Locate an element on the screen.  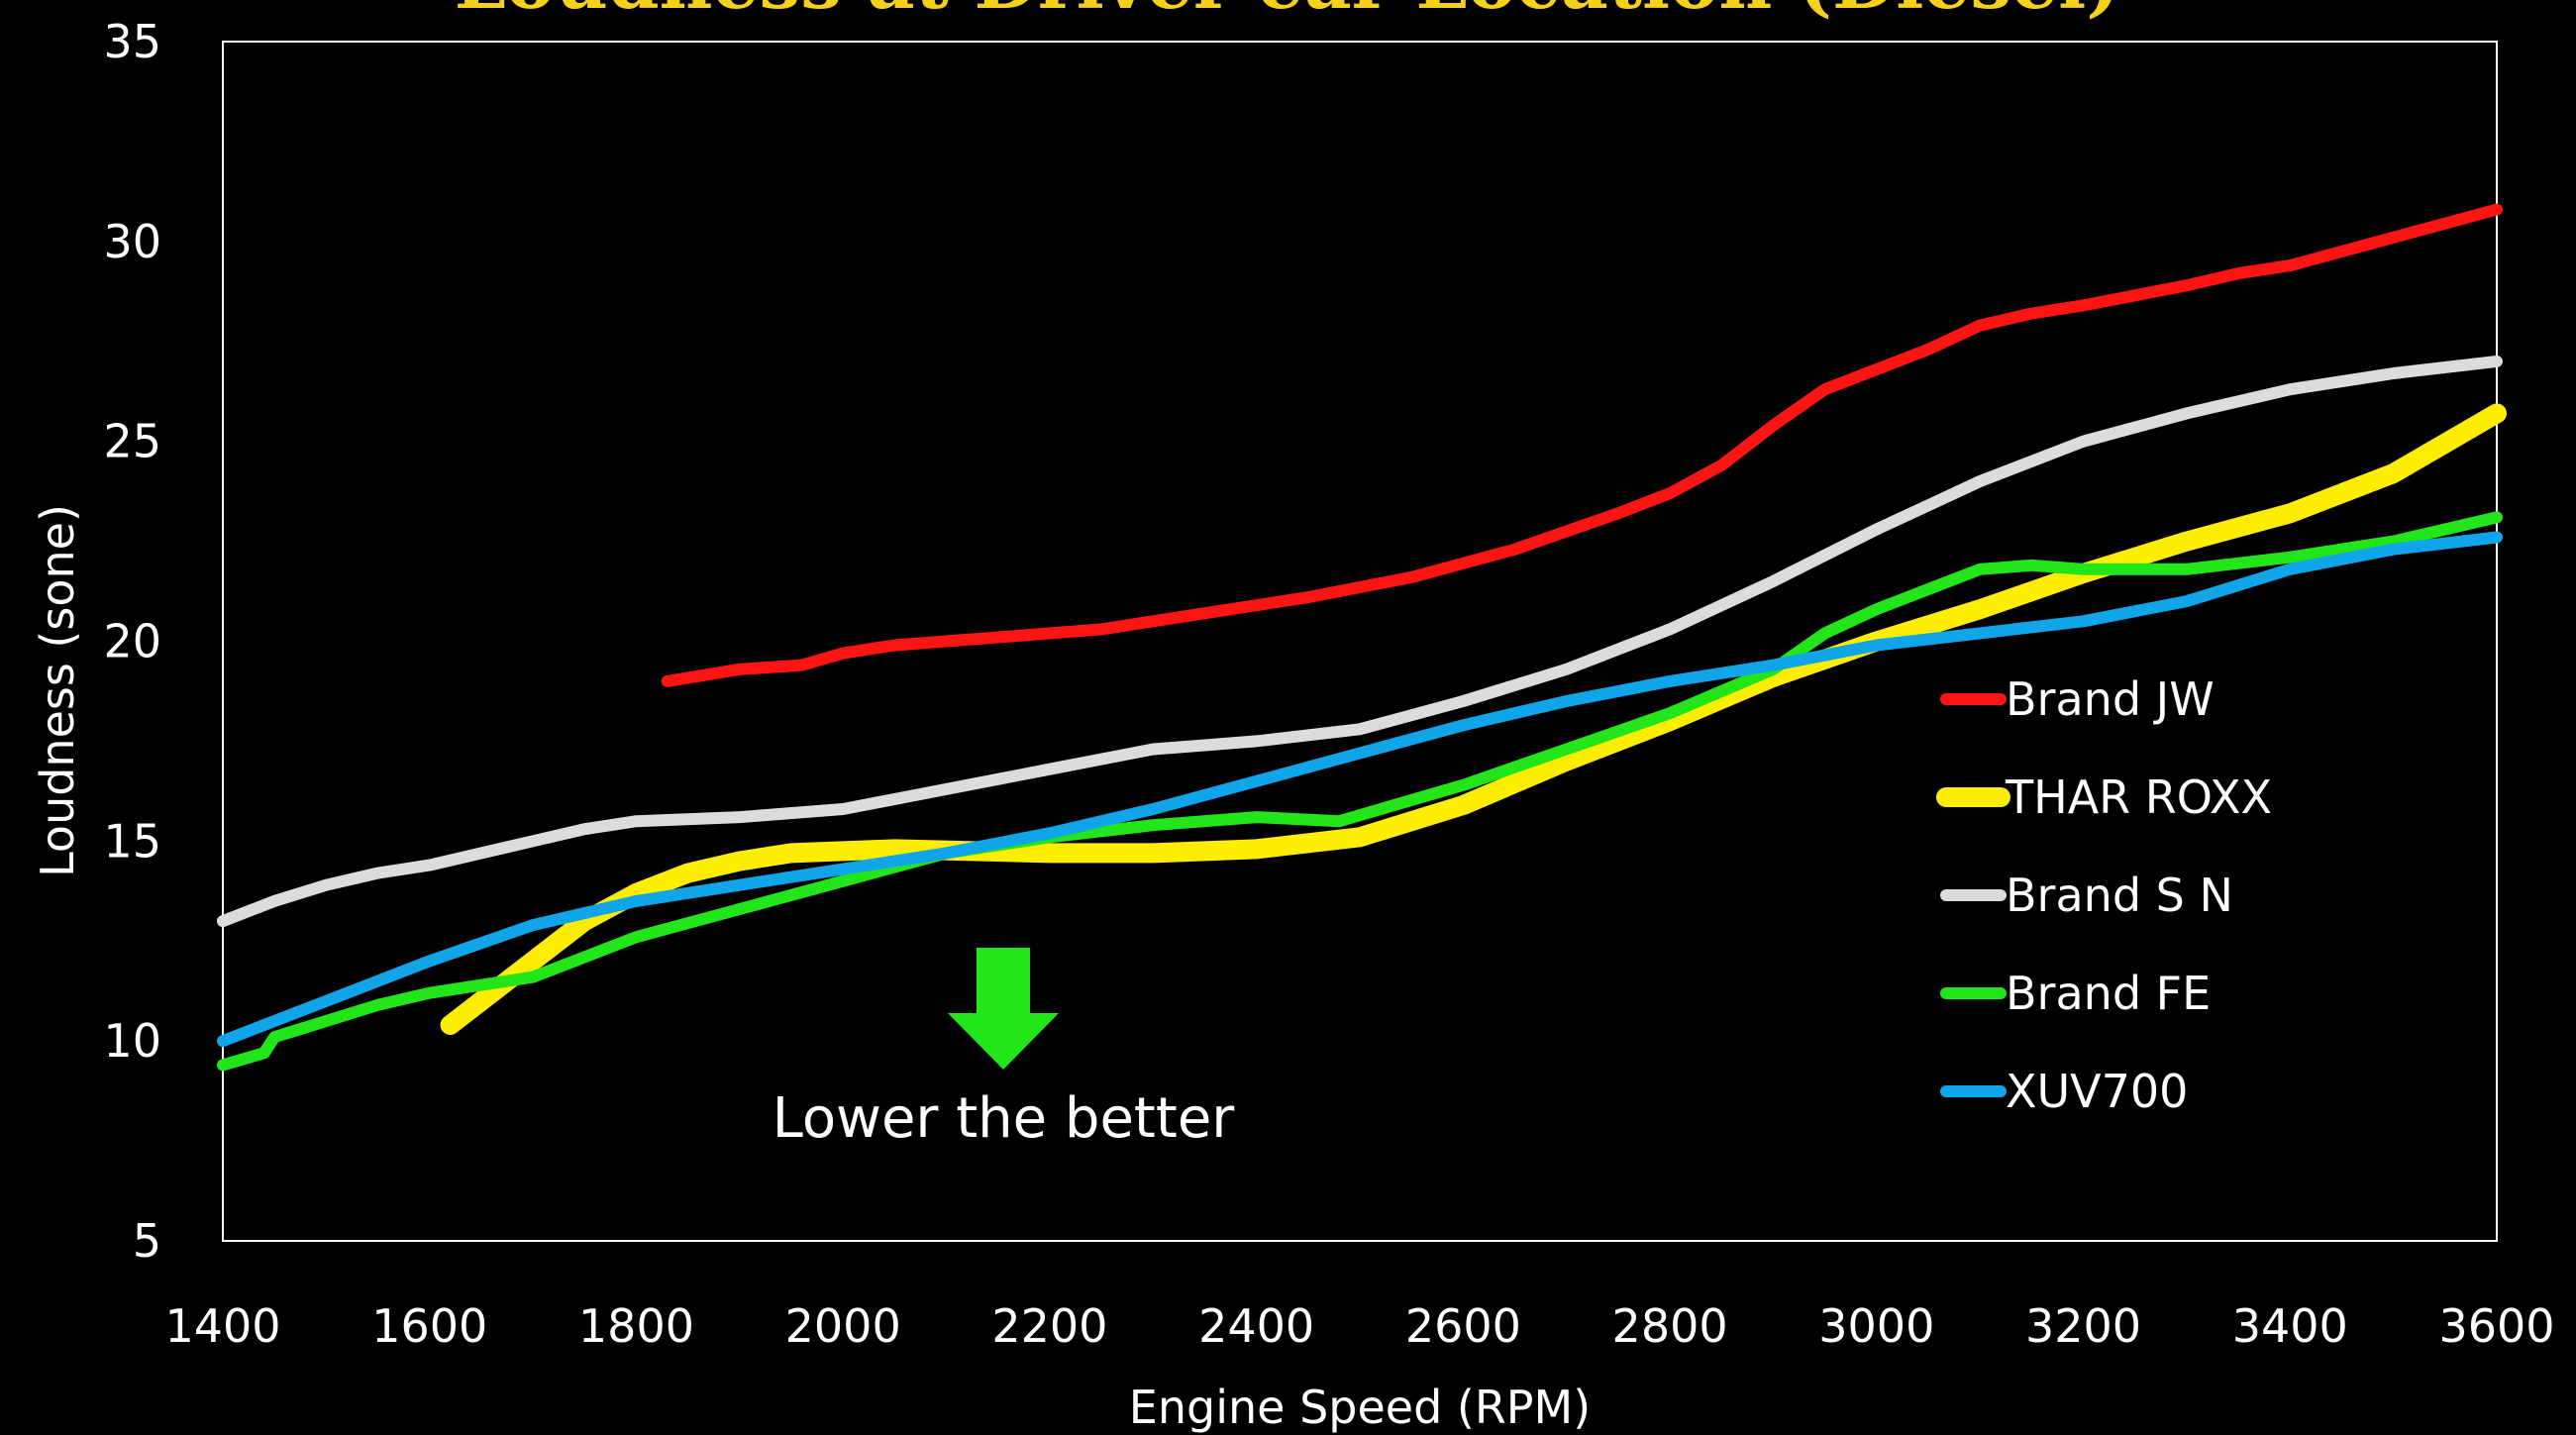
legend-label: XUV700 is located at coordinates (2097, 1091).